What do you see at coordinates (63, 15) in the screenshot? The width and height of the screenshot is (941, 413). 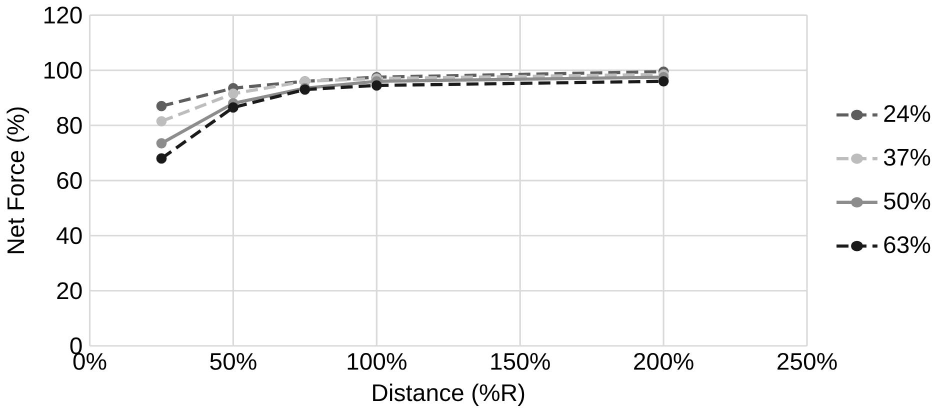 I see `y-tick-label: 120` at bounding box center [63, 15].